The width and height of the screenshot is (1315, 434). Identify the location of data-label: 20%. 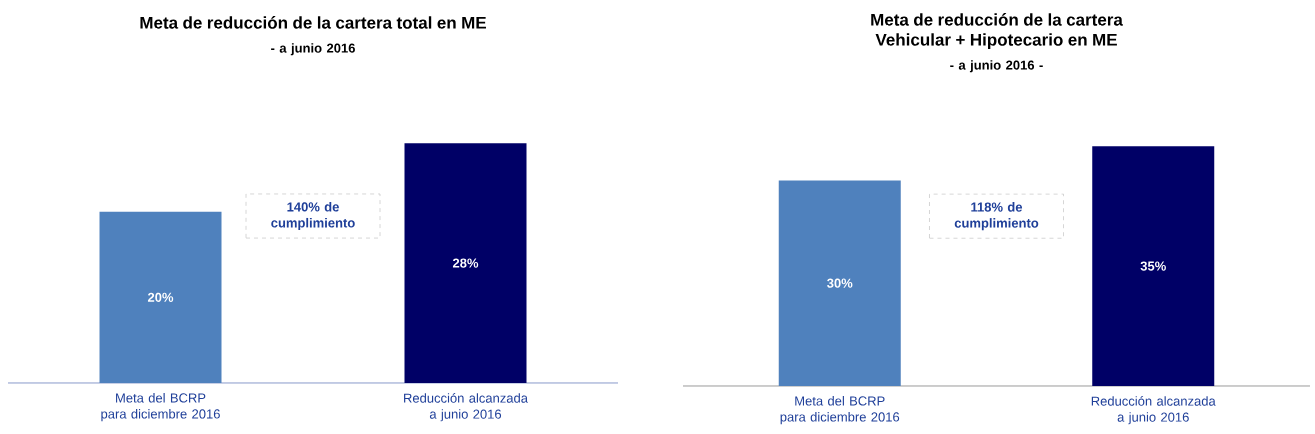
(160, 297).